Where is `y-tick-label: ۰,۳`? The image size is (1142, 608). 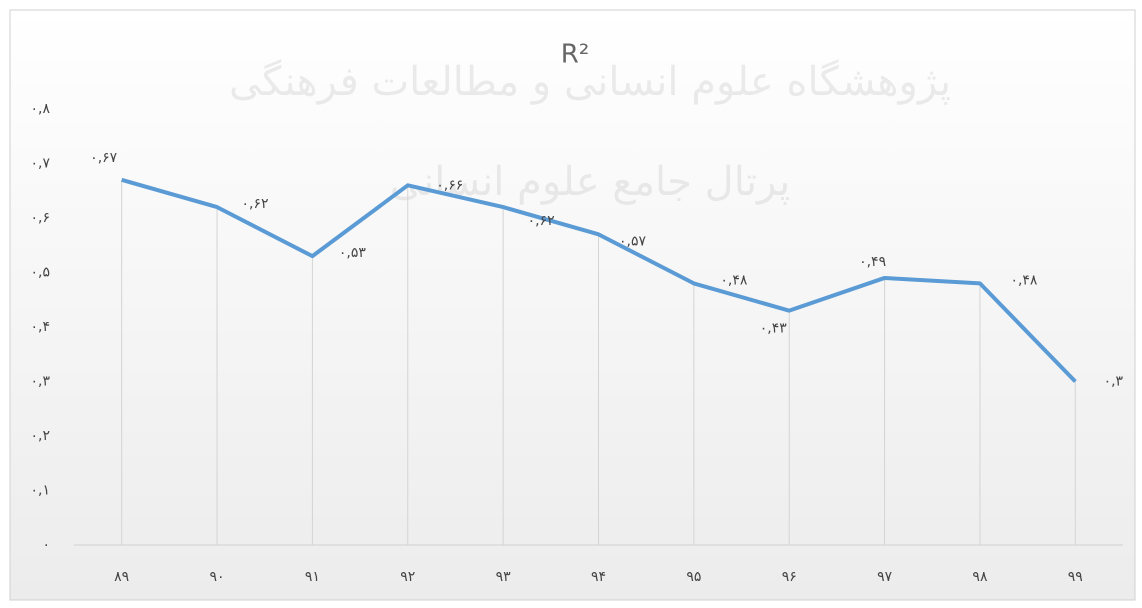
y-tick-label: ۰,۳ is located at coordinates (41, 382).